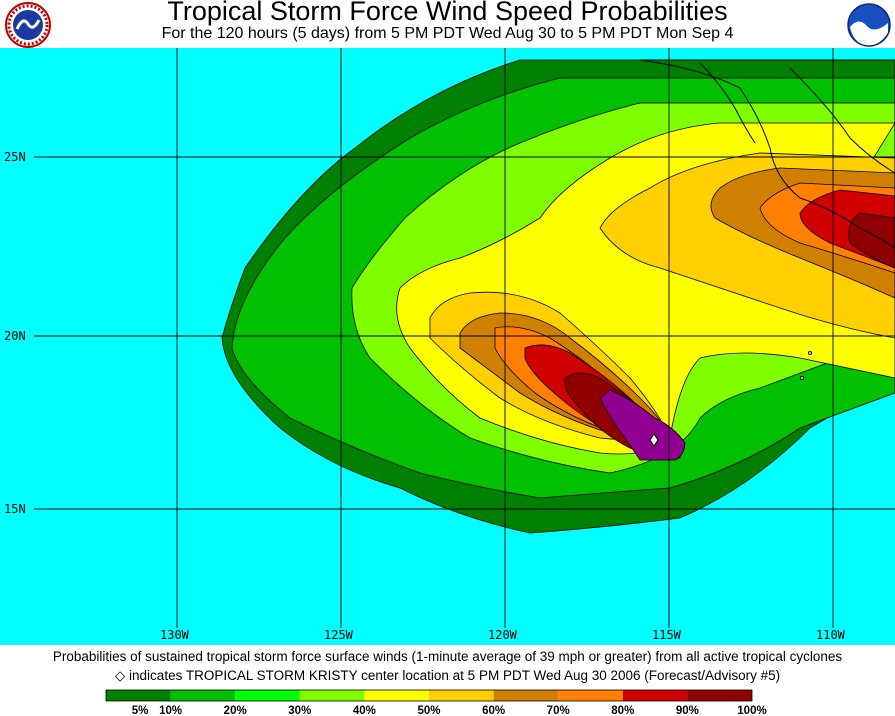  I want to click on diamond-symbol: ◇, so click(120, 675).